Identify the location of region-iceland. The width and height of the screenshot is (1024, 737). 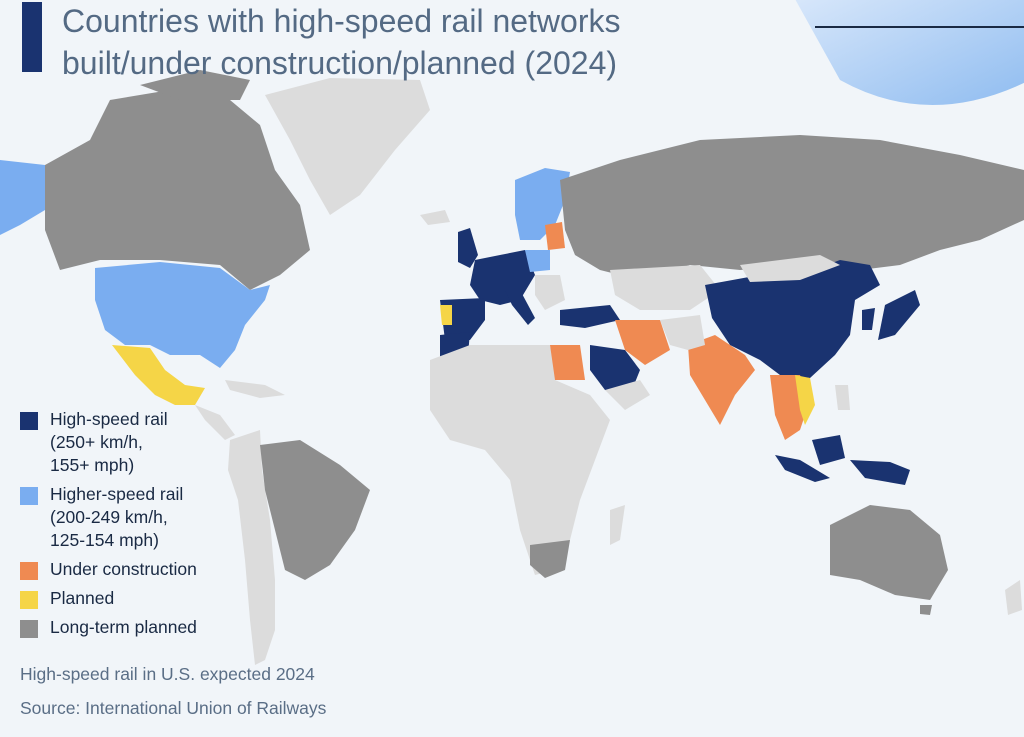
(435, 217).